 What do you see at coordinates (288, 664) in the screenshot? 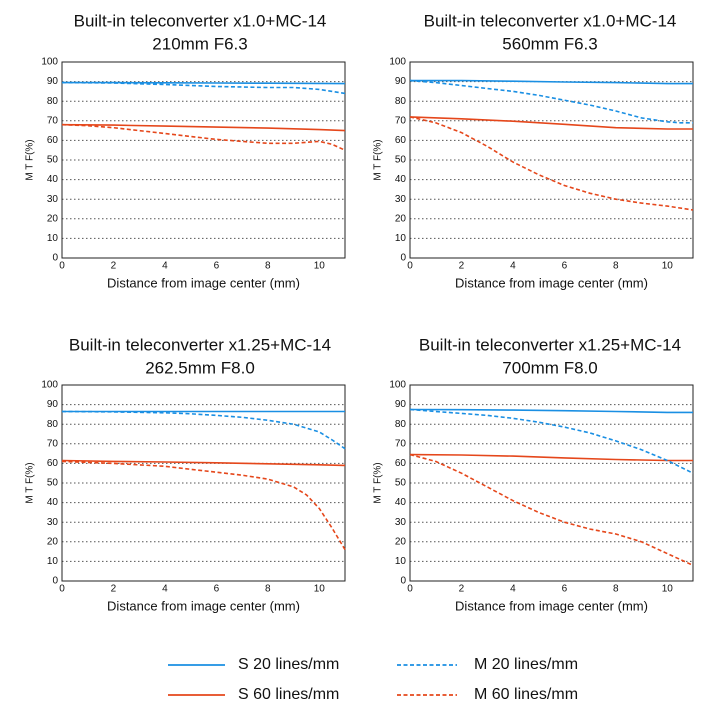
I see `legend-label-s20: S 20 lines/mm` at bounding box center [288, 664].